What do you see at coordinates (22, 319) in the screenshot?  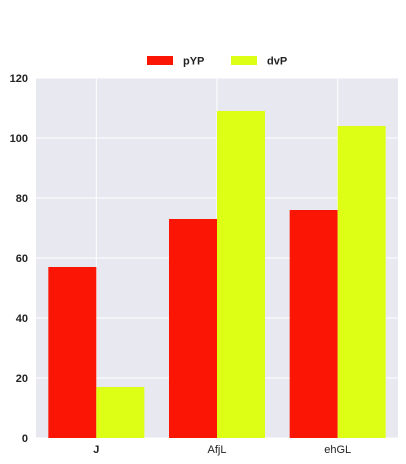 I see `y-tick-label: 40` at bounding box center [22, 319].